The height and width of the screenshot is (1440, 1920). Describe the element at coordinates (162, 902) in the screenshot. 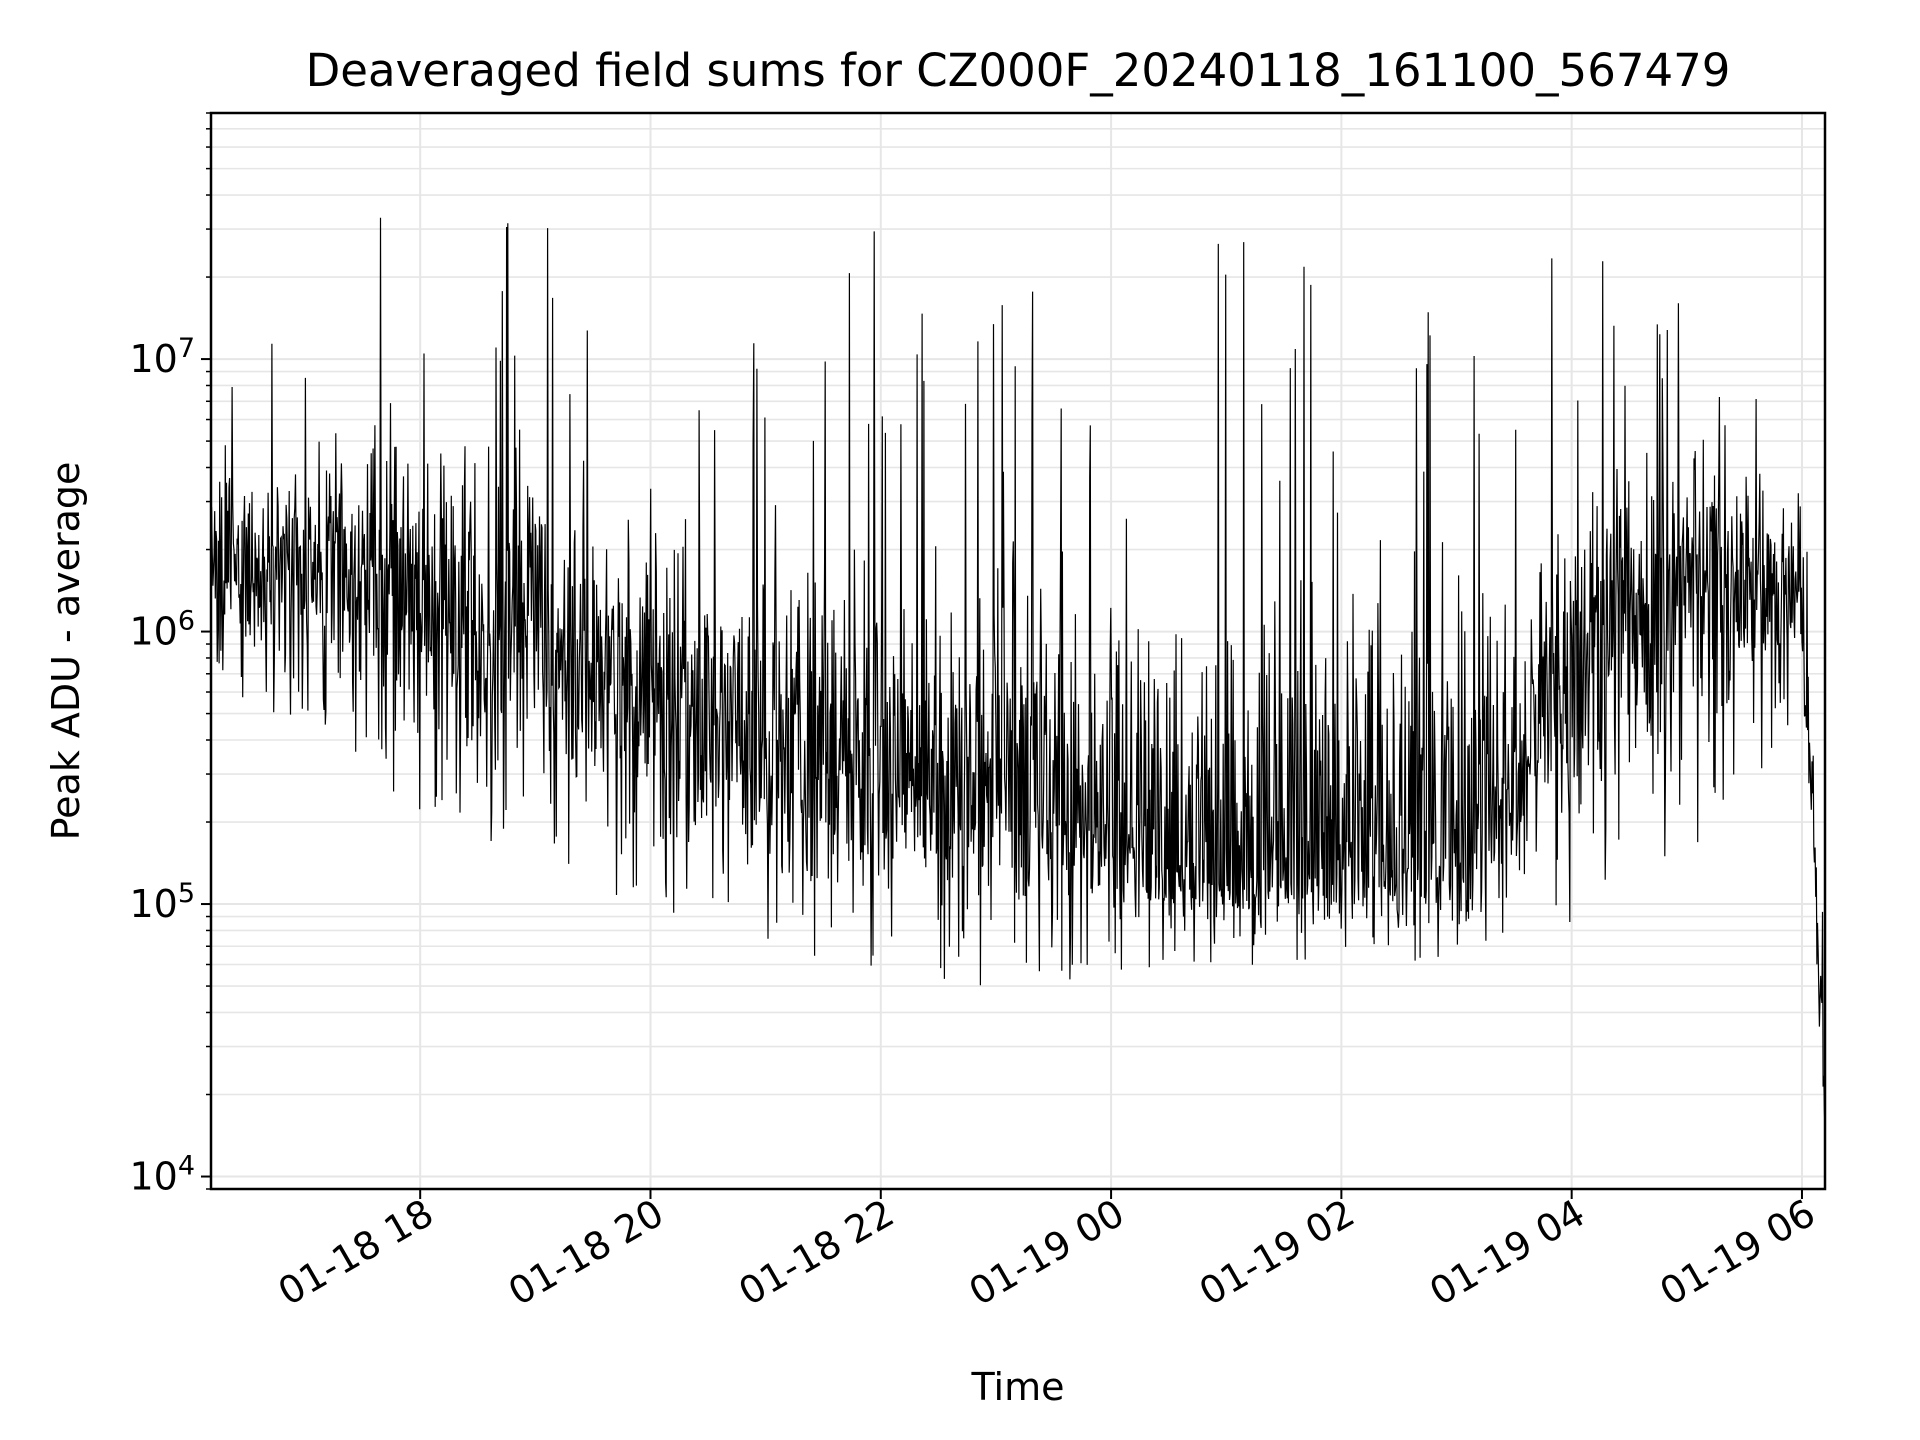

I see `y-tick-label: 105` at that location.